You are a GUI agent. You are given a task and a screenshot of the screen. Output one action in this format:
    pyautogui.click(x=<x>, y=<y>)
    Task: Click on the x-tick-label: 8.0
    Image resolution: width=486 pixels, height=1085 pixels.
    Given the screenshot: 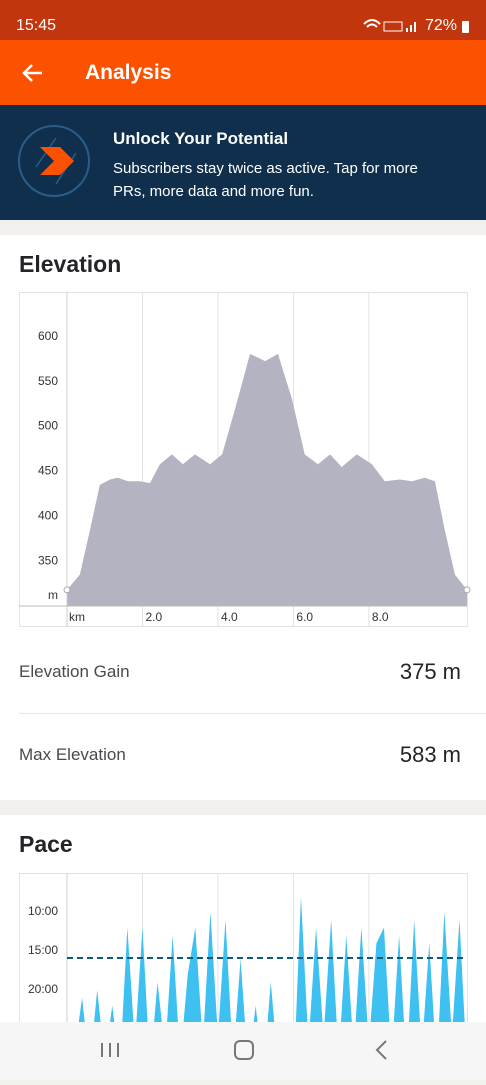 What is the action you would take?
    pyautogui.click(x=380, y=617)
    